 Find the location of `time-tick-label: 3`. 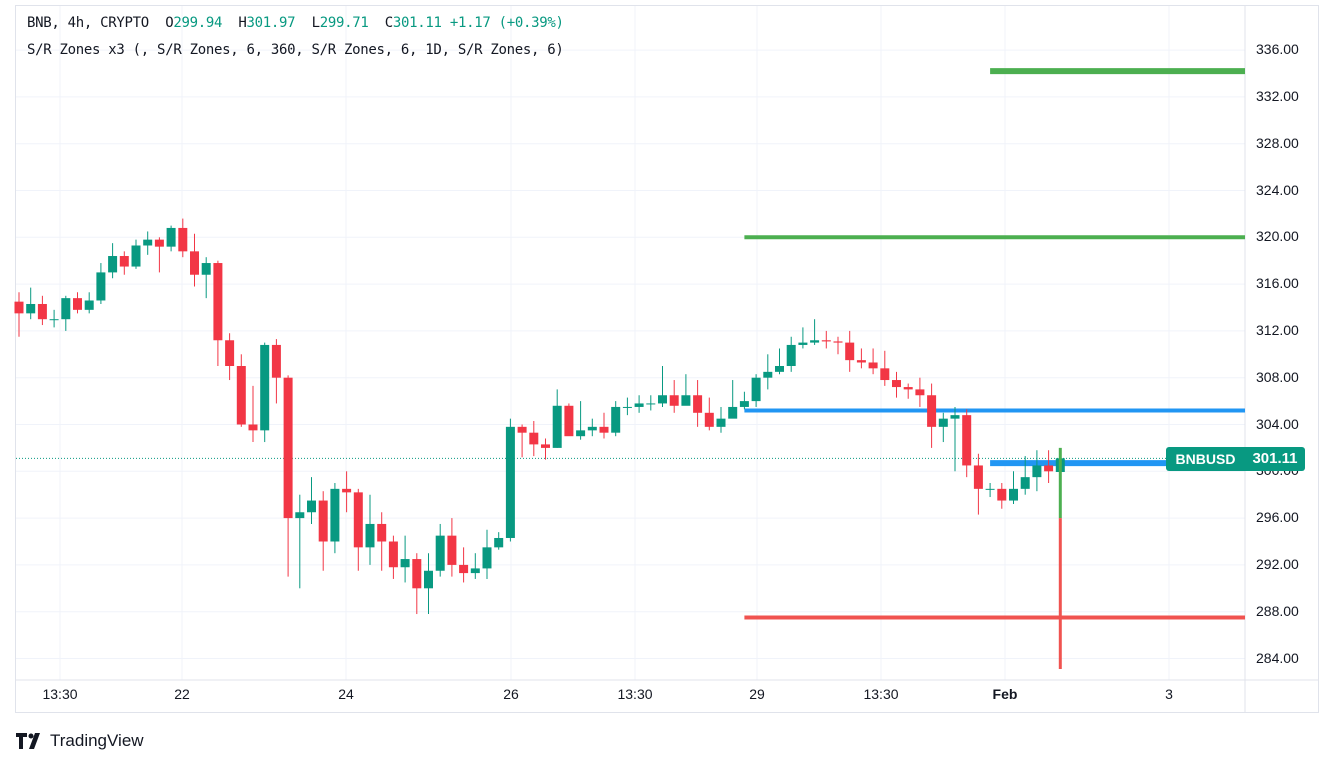

time-tick-label: 3 is located at coordinates (1169, 694).